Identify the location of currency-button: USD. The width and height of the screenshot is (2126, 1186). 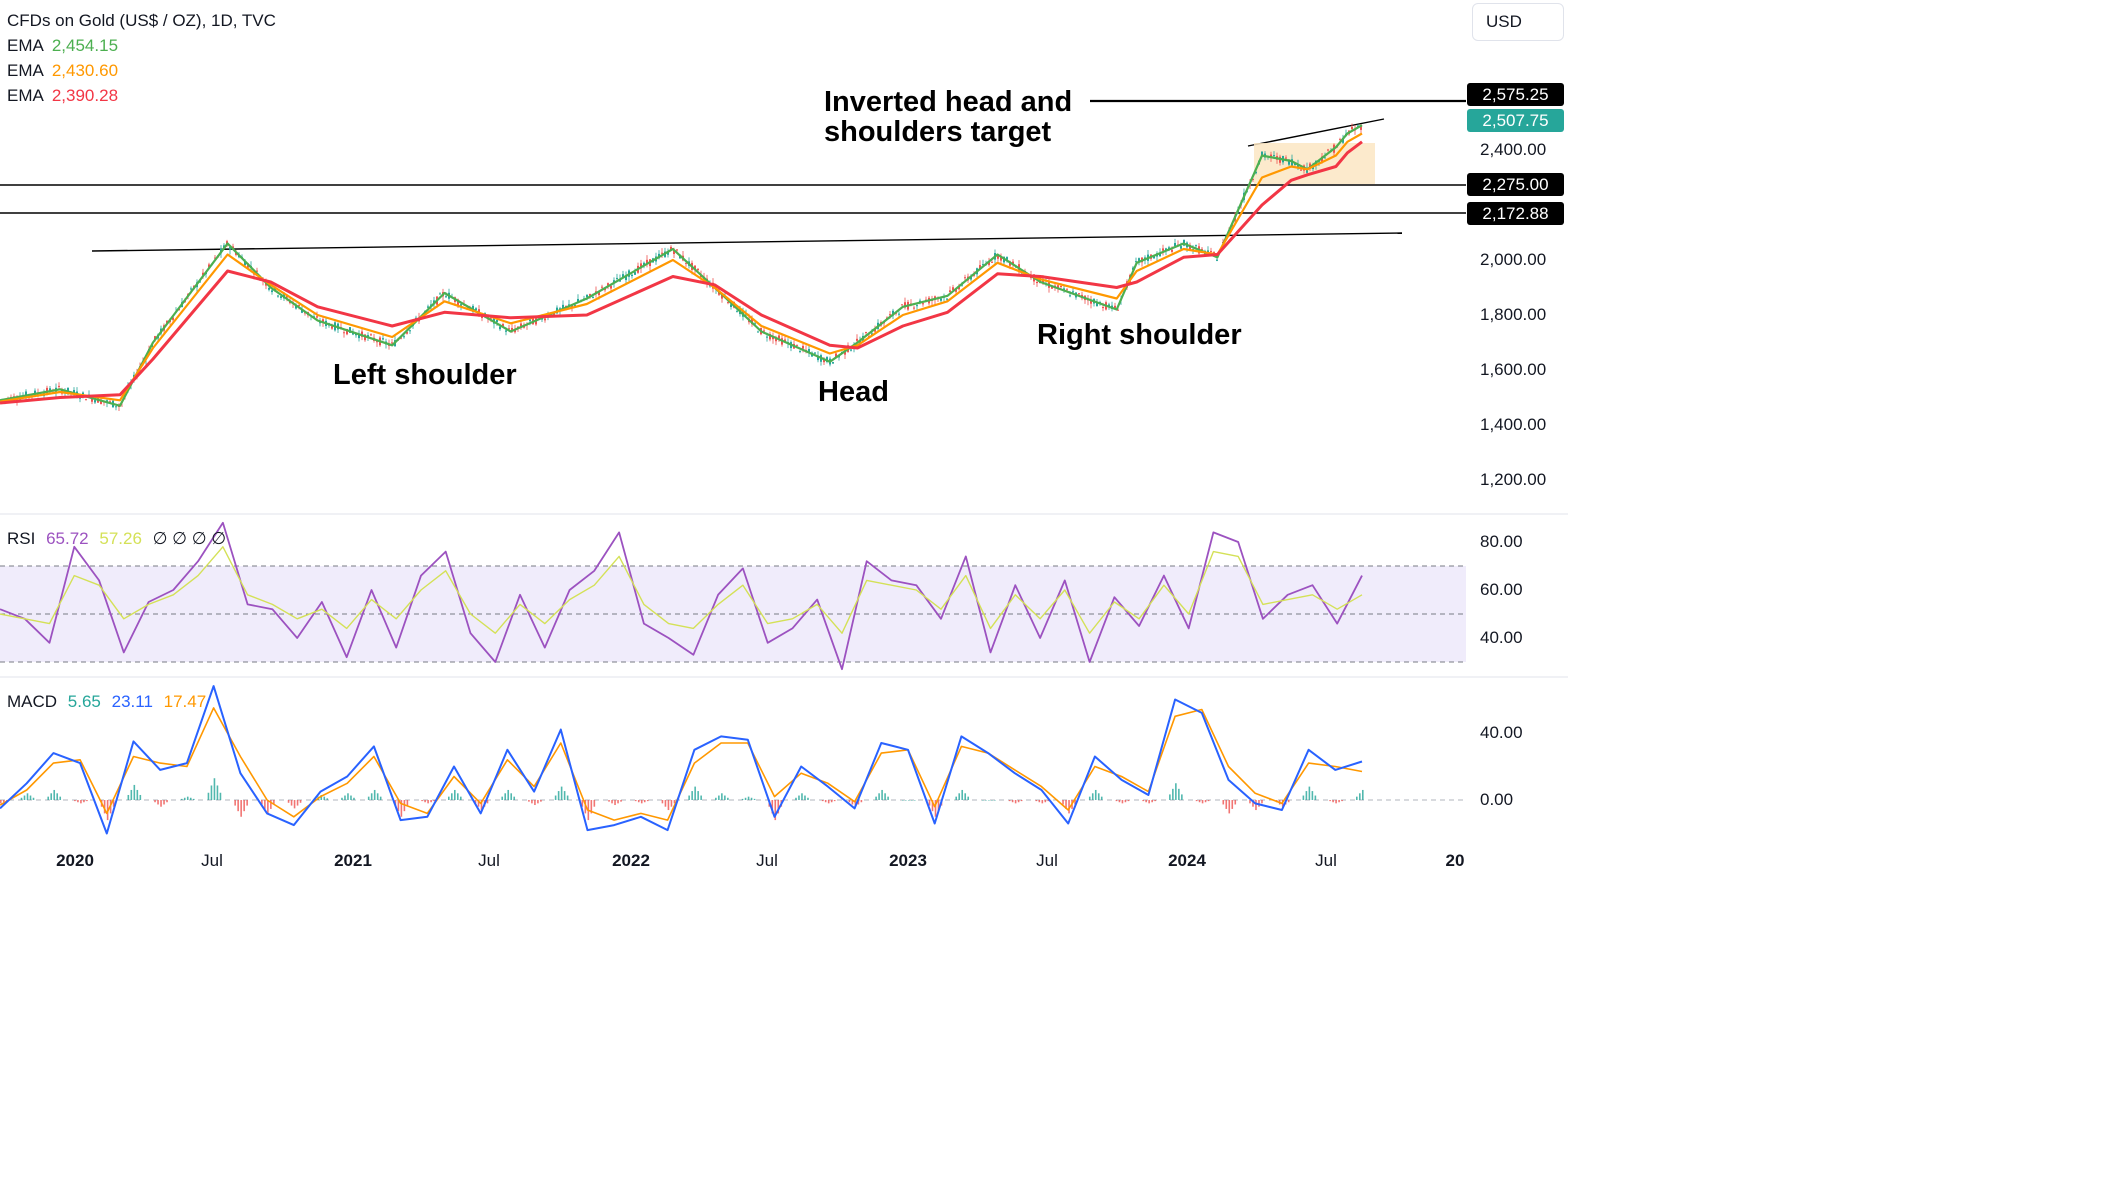
(1518, 22).